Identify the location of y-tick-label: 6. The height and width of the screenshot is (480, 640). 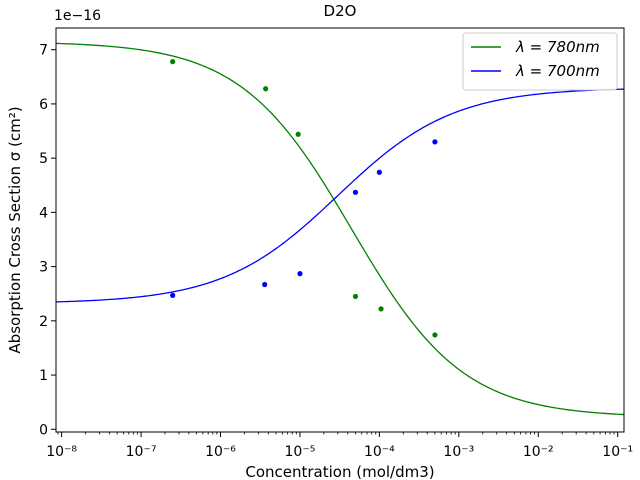
(43, 105).